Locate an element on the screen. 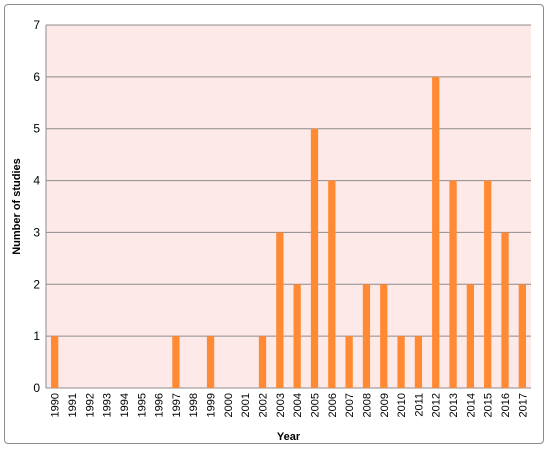  bar-2012 is located at coordinates (436, 232).